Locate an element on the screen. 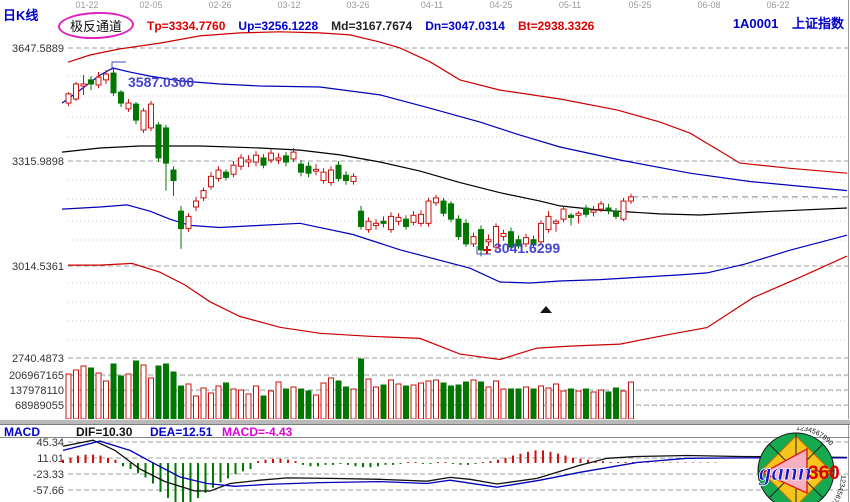 The image size is (850, 502). logo-word-gann: gann is located at coordinates (785, 472).